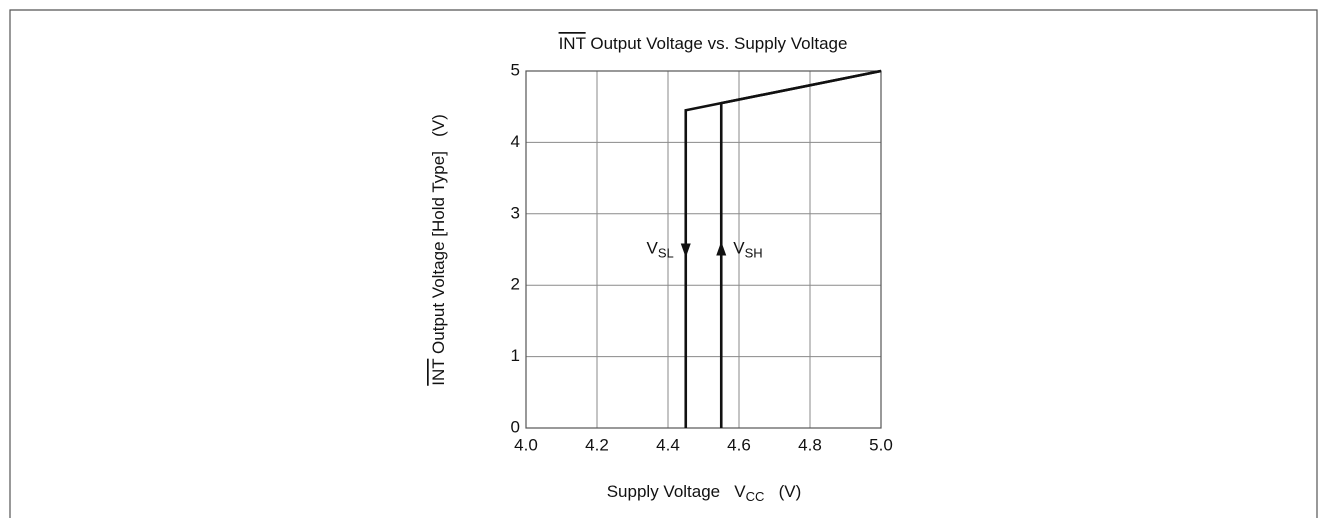 The width and height of the screenshot is (1327, 518). I want to click on xlabel-sub: CC, so click(755, 496).